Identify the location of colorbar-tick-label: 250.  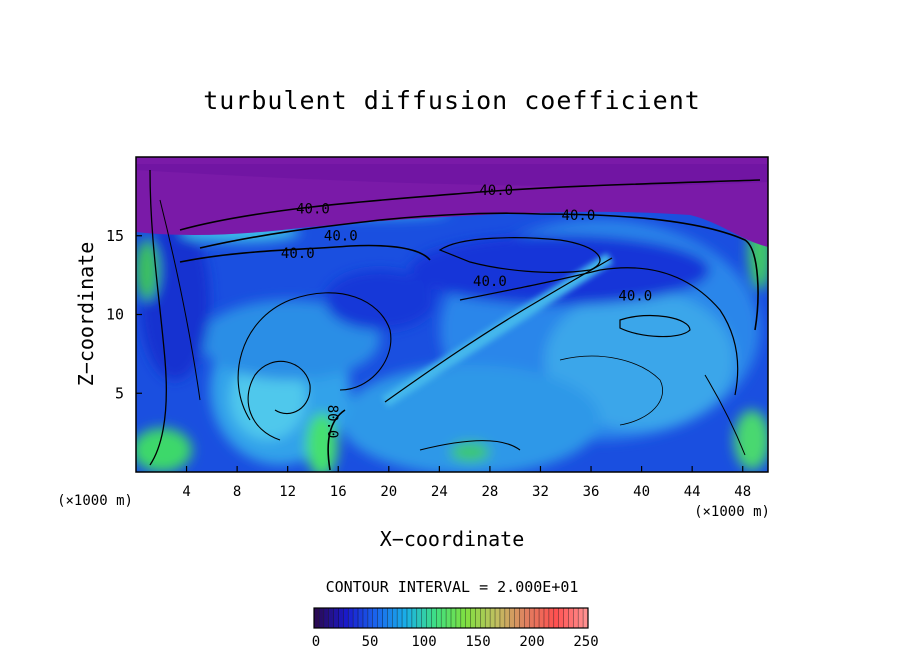
(585, 642).